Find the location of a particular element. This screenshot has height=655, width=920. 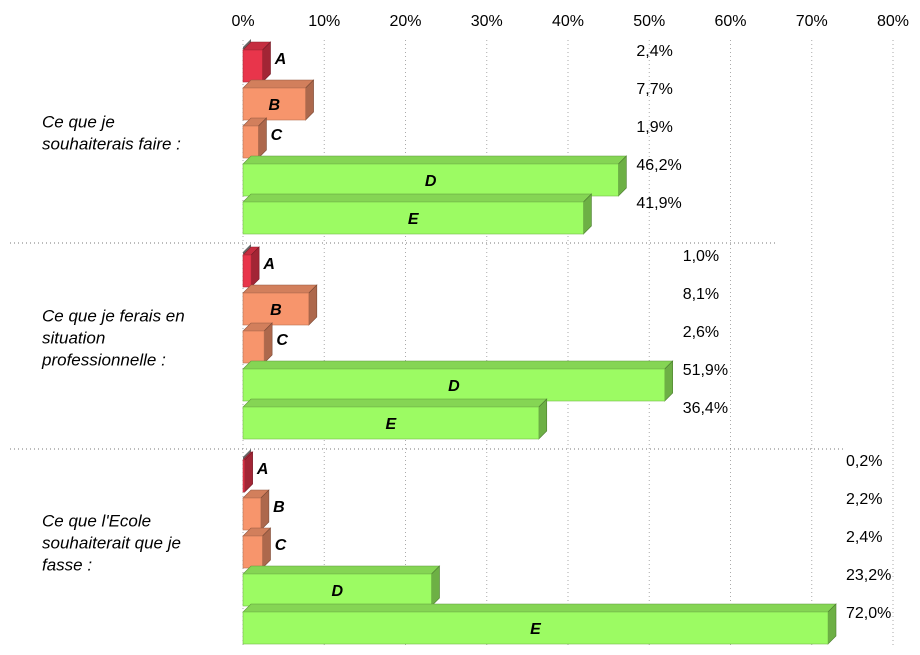

category-label: situation is located at coordinates (73, 337).